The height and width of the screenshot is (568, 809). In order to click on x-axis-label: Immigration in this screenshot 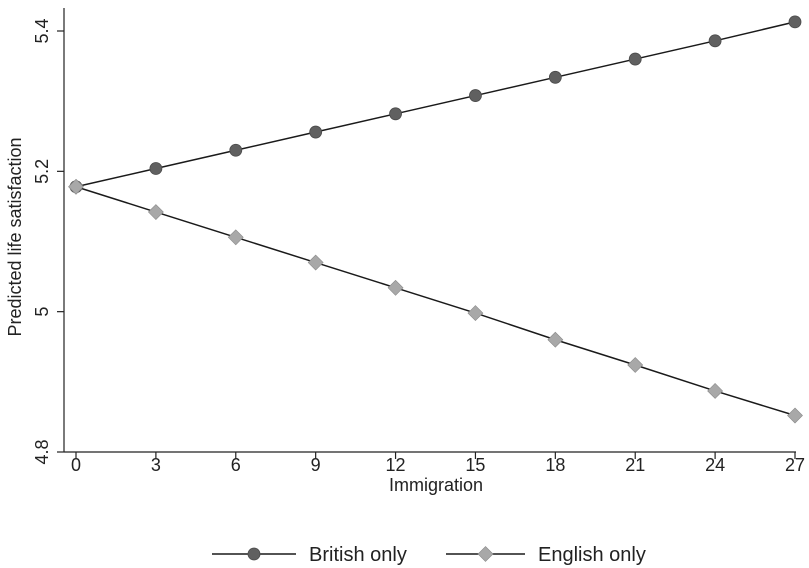, I will do `click(436, 485)`.